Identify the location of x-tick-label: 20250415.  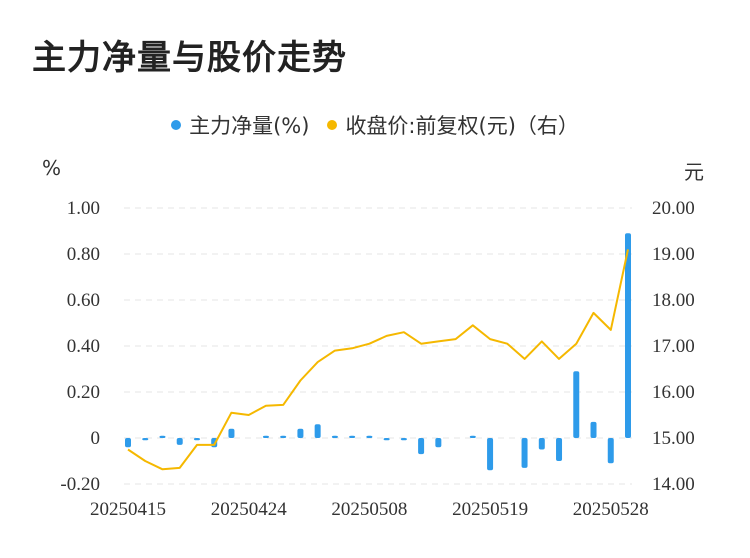
(128, 509).